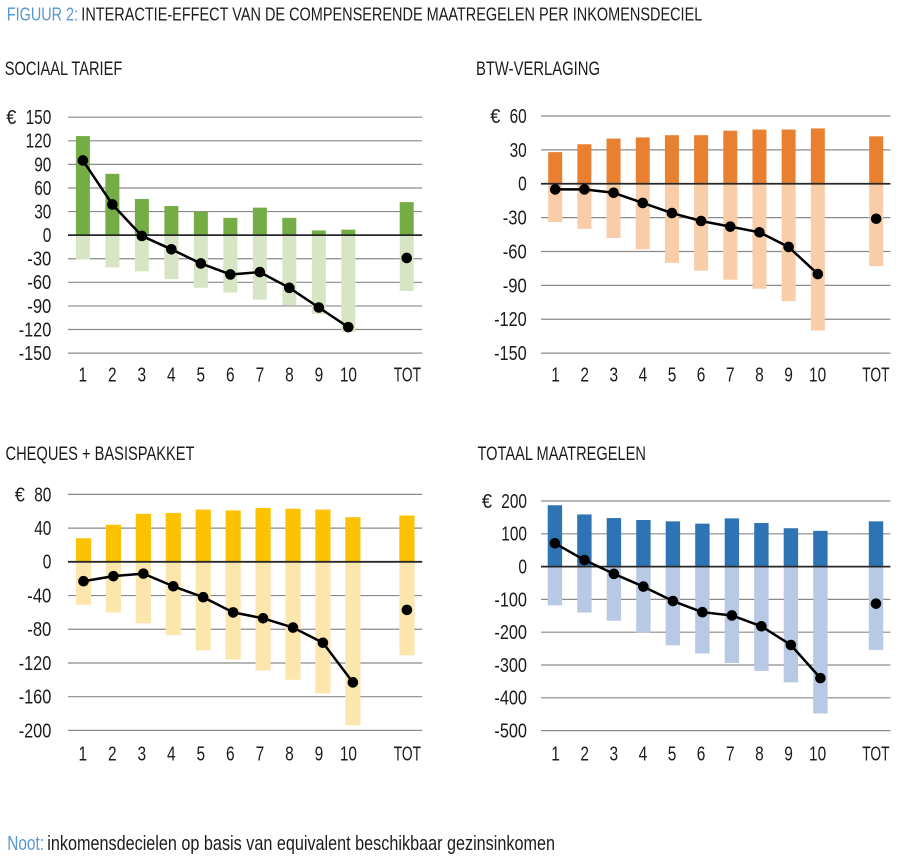 The width and height of the screenshot is (900, 863). What do you see at coordinates (510, 732) in the screenshot?
I see `svg-text: -500` at bounding box center [510, 732].